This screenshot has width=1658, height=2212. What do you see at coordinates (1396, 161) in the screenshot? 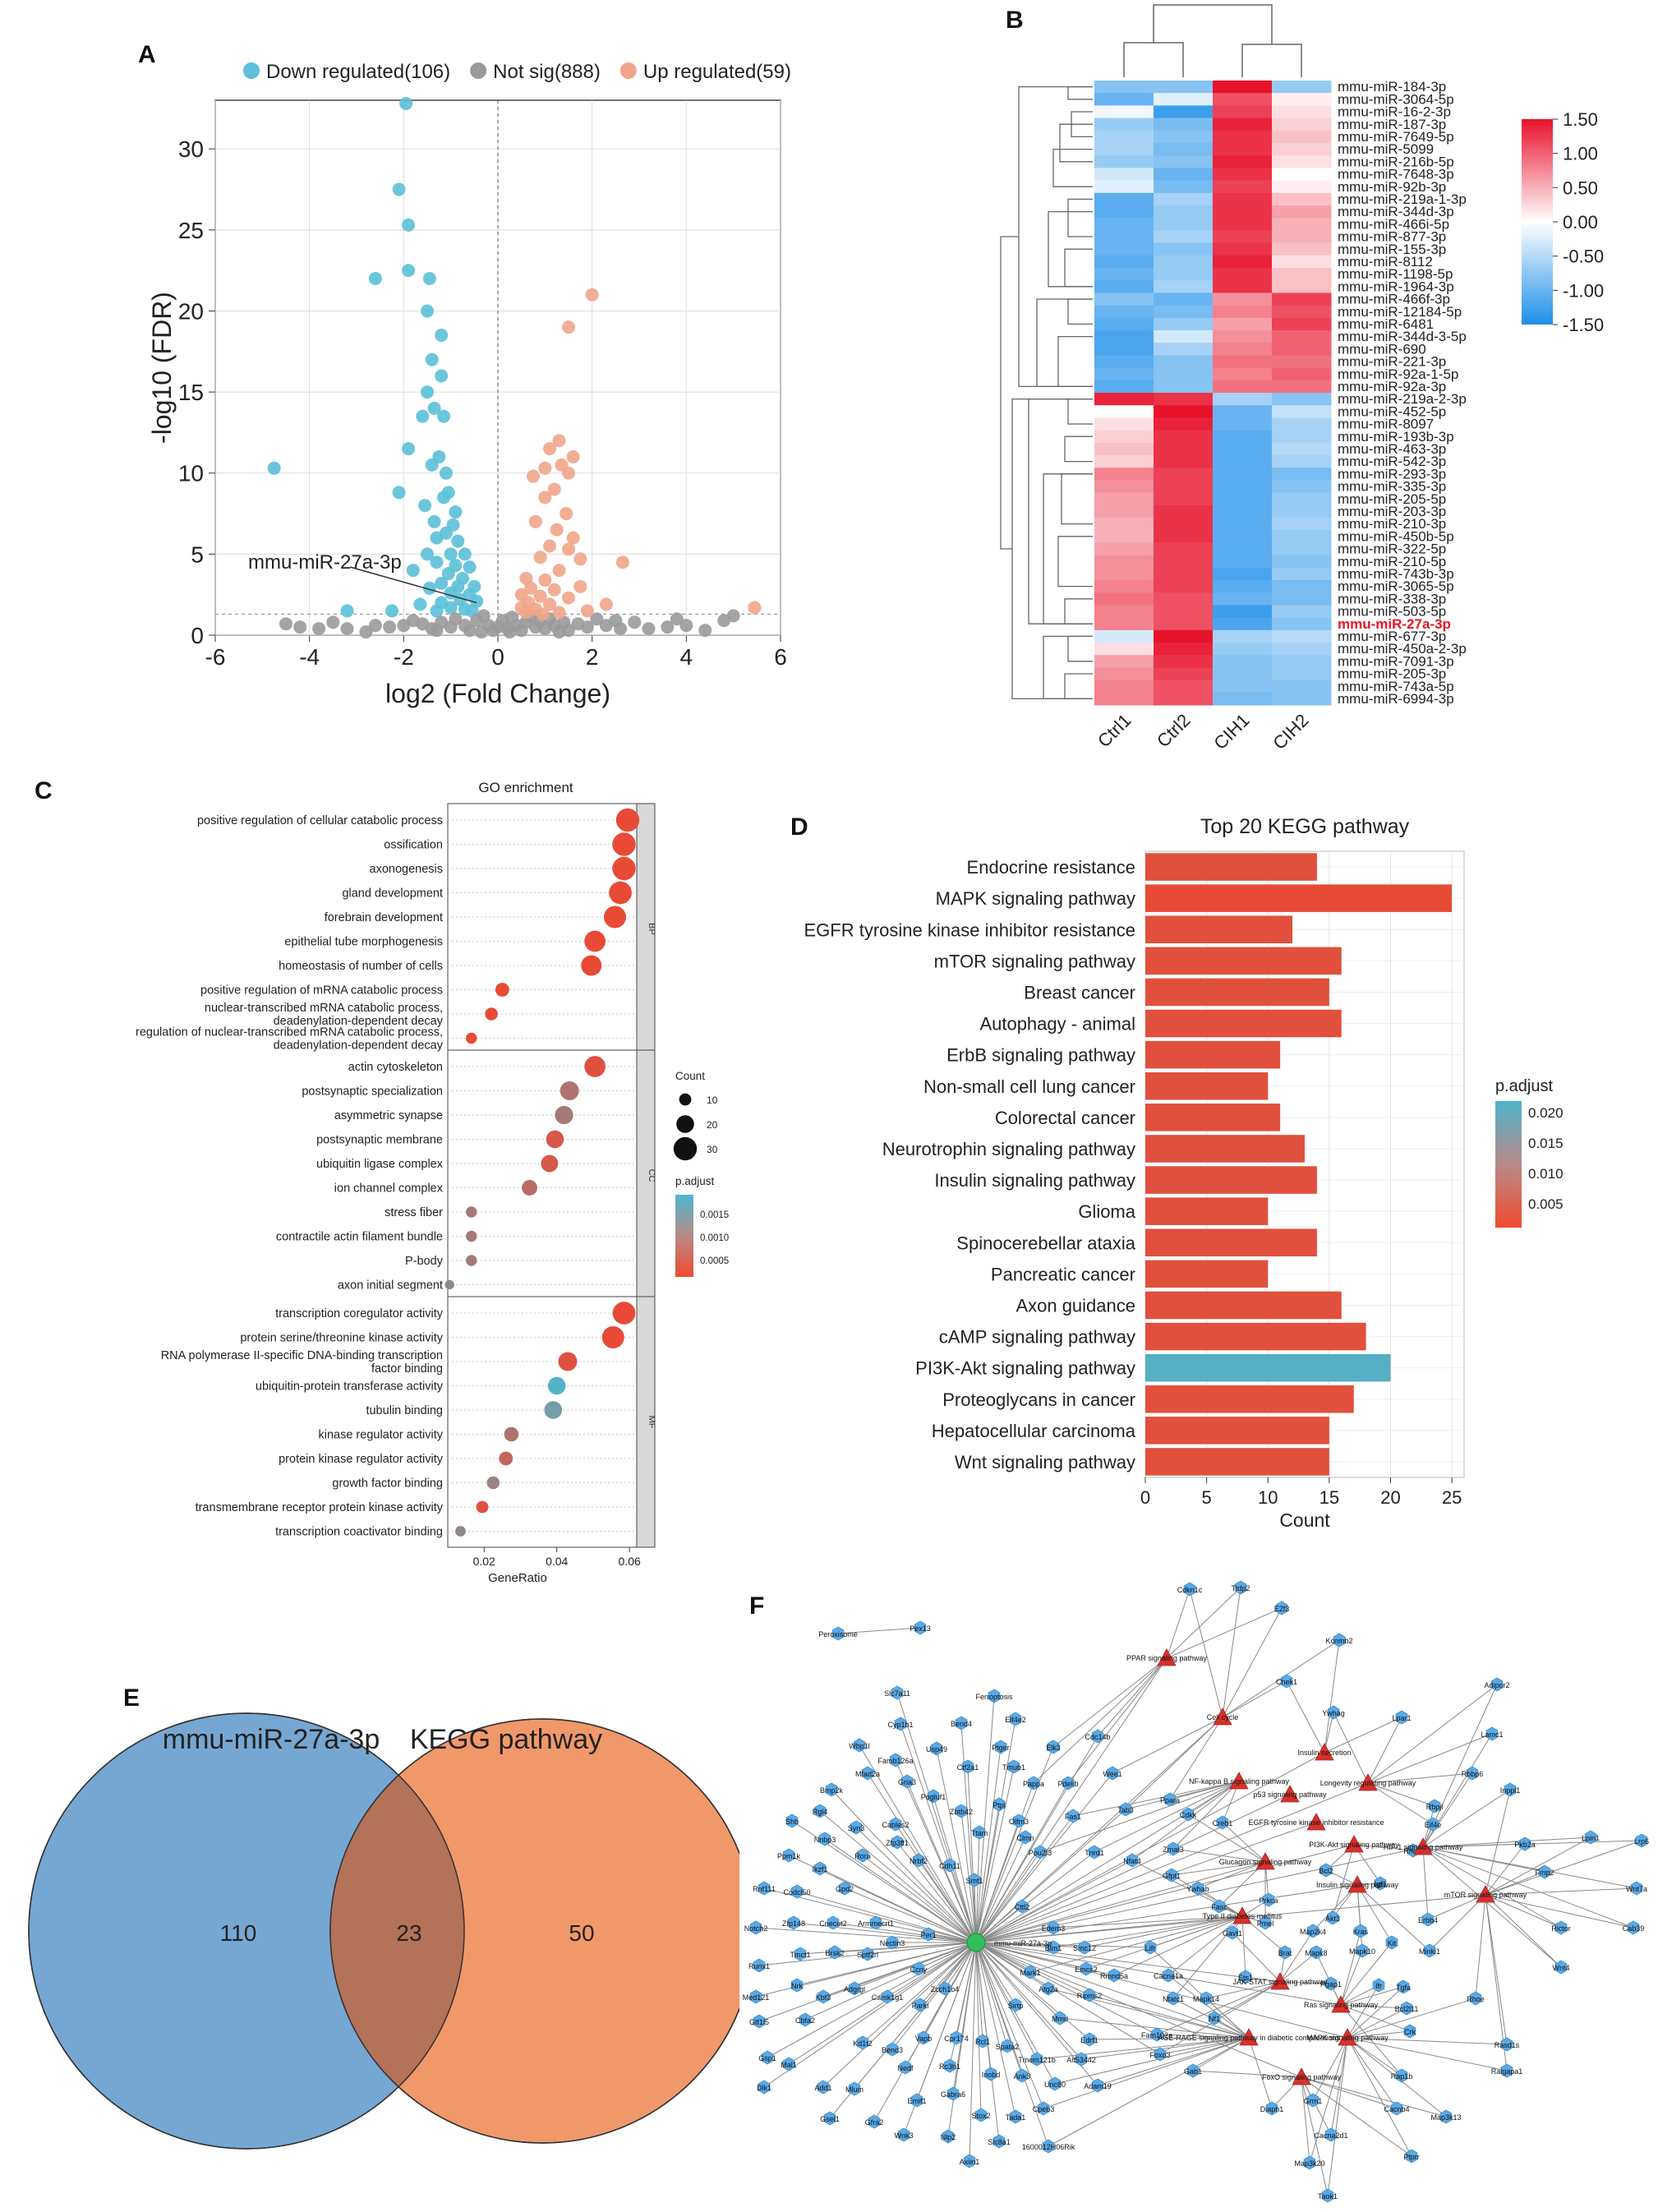
I see `row-label: mmu-miR-216b-5p` at bounding box center [1396, 161].